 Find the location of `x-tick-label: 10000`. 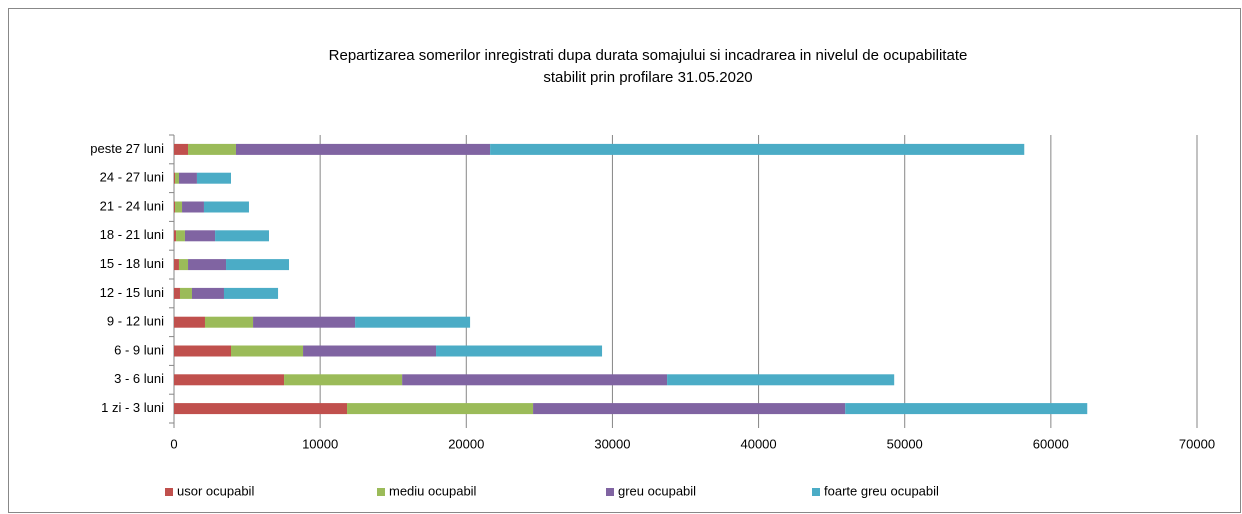

x-tick-label: 10000 is located at coordinates (320, 443).